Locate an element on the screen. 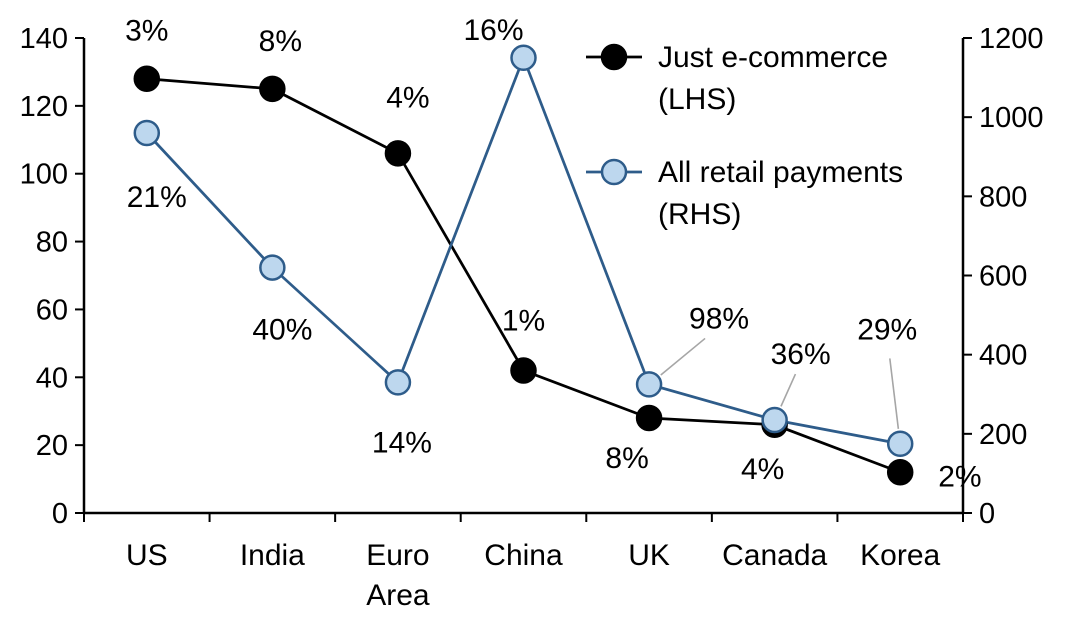 The height and width of the screenshot is (629, 1069). data-point-rhs-china is located at coordinates (523, 58).